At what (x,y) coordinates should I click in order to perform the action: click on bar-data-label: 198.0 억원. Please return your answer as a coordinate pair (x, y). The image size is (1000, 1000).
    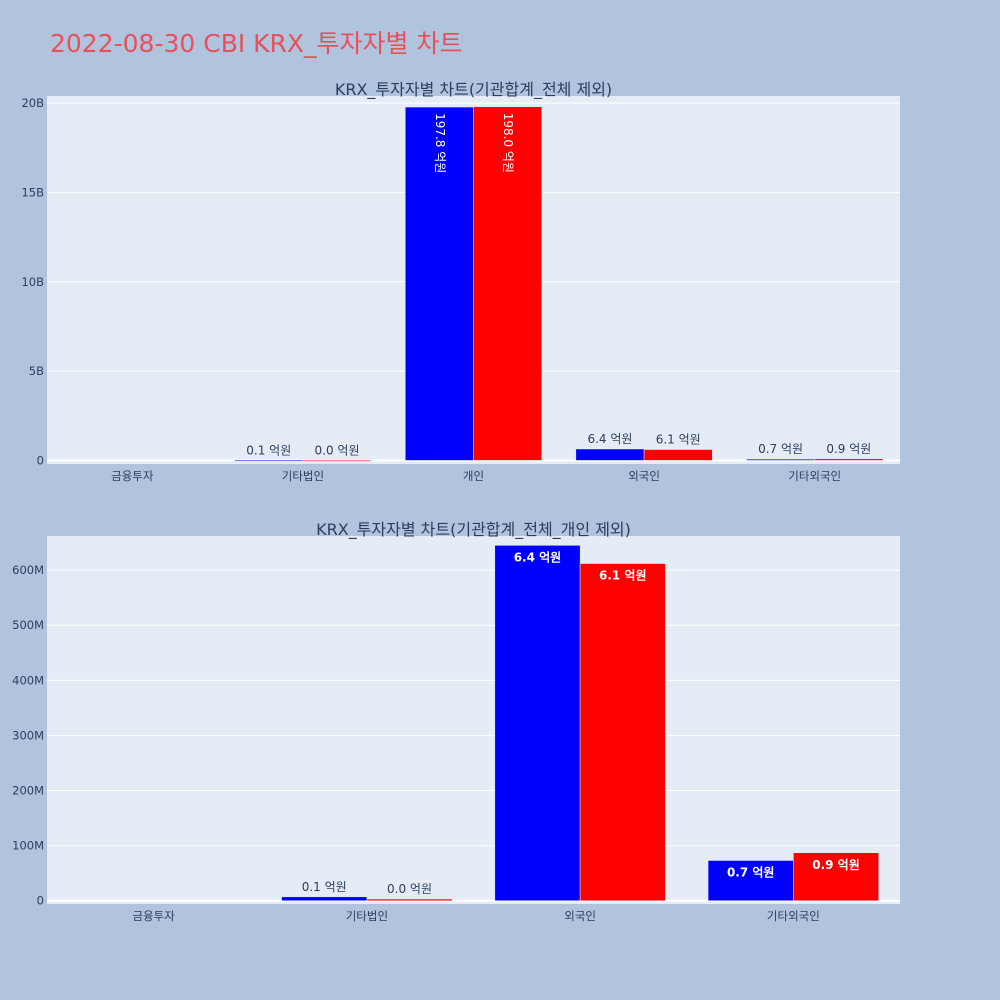
    Looking at the image, I should click on (508, 143).